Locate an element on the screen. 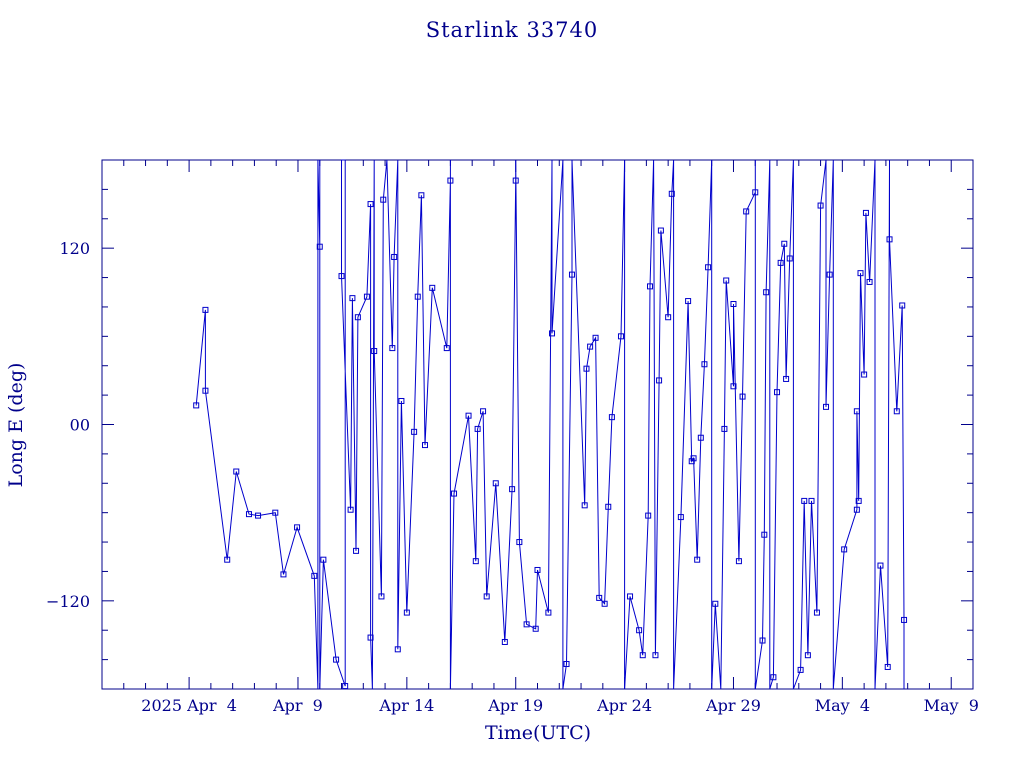 The image size is (1024, 768). x-tick-label: Apr 24 is located at coordinates (624, 705).